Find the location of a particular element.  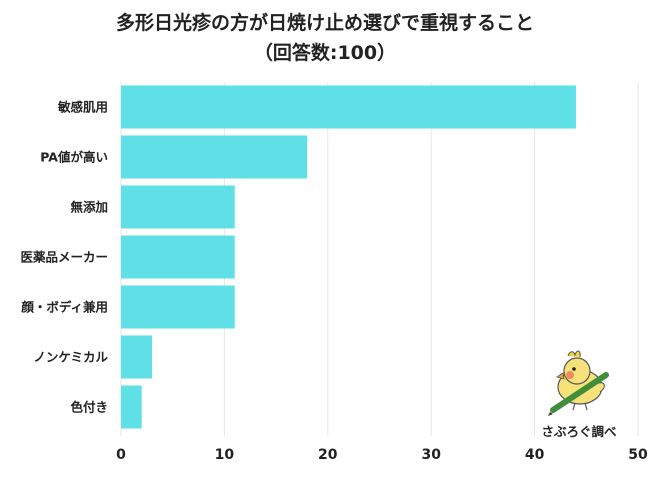

chart-title: 多形日光疹の方が日焼け止め選びで重視すること is located at coordinates (325, 22).